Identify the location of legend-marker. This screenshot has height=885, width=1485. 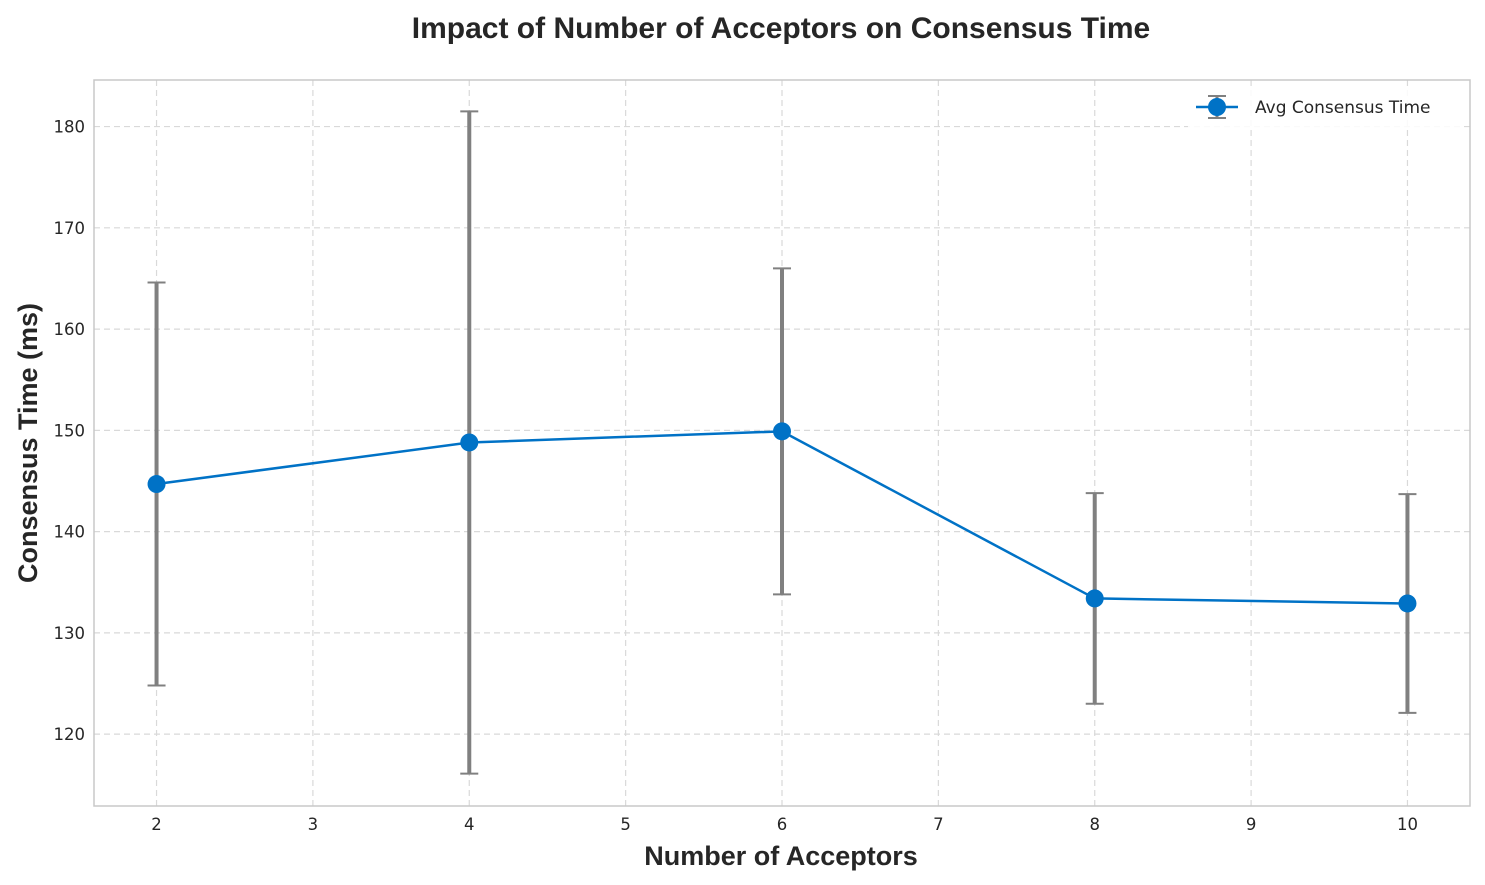
(1217, 107).